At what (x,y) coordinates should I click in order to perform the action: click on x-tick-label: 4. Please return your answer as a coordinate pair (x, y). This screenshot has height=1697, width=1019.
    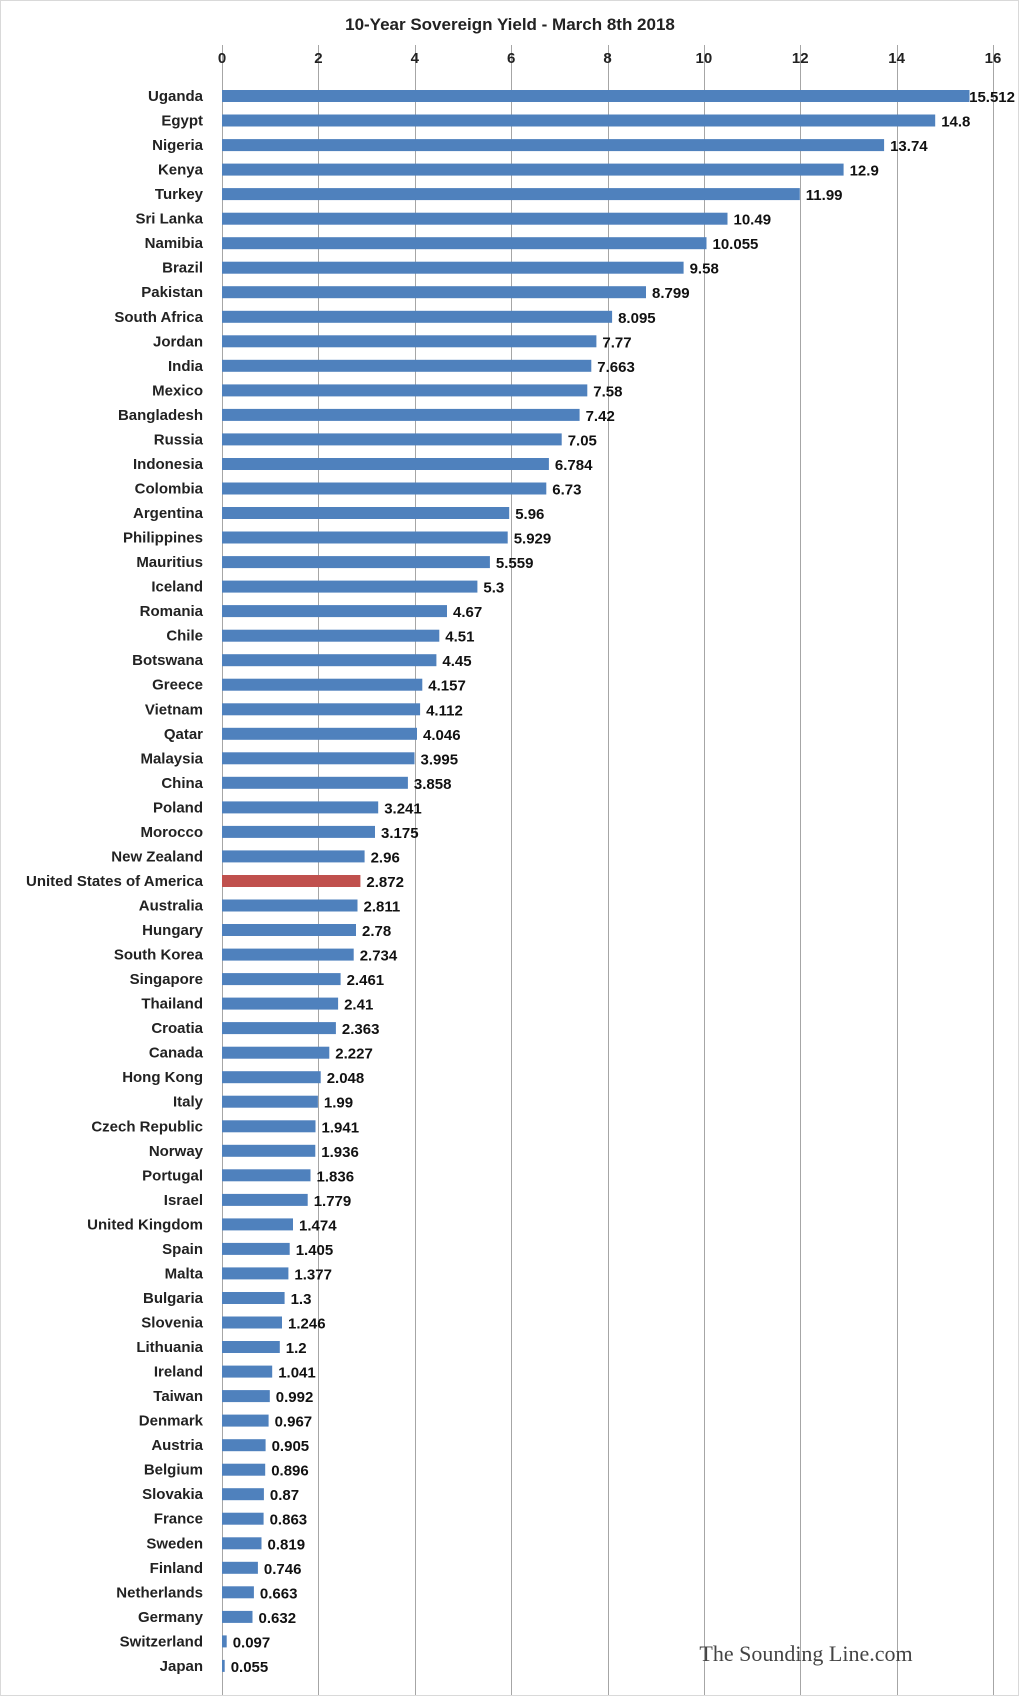
    Looking at the image, I should click on (415, 58).